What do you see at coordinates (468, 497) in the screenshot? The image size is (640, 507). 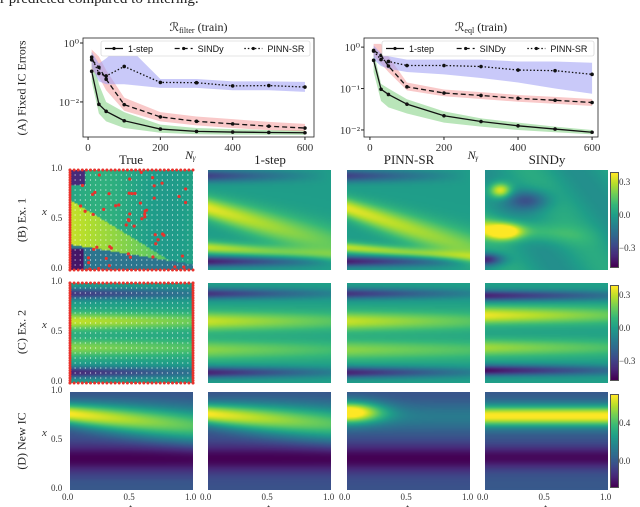 I see `x-tick-label: 1.0` at bounding box center [468, 497].